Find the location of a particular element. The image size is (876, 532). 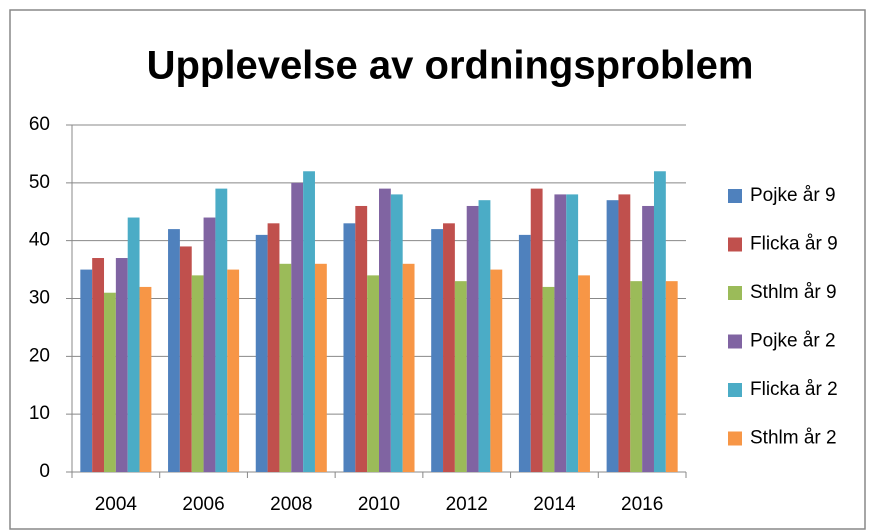

legend-label: Pojke år 2 is located at coordinates (793, 341).